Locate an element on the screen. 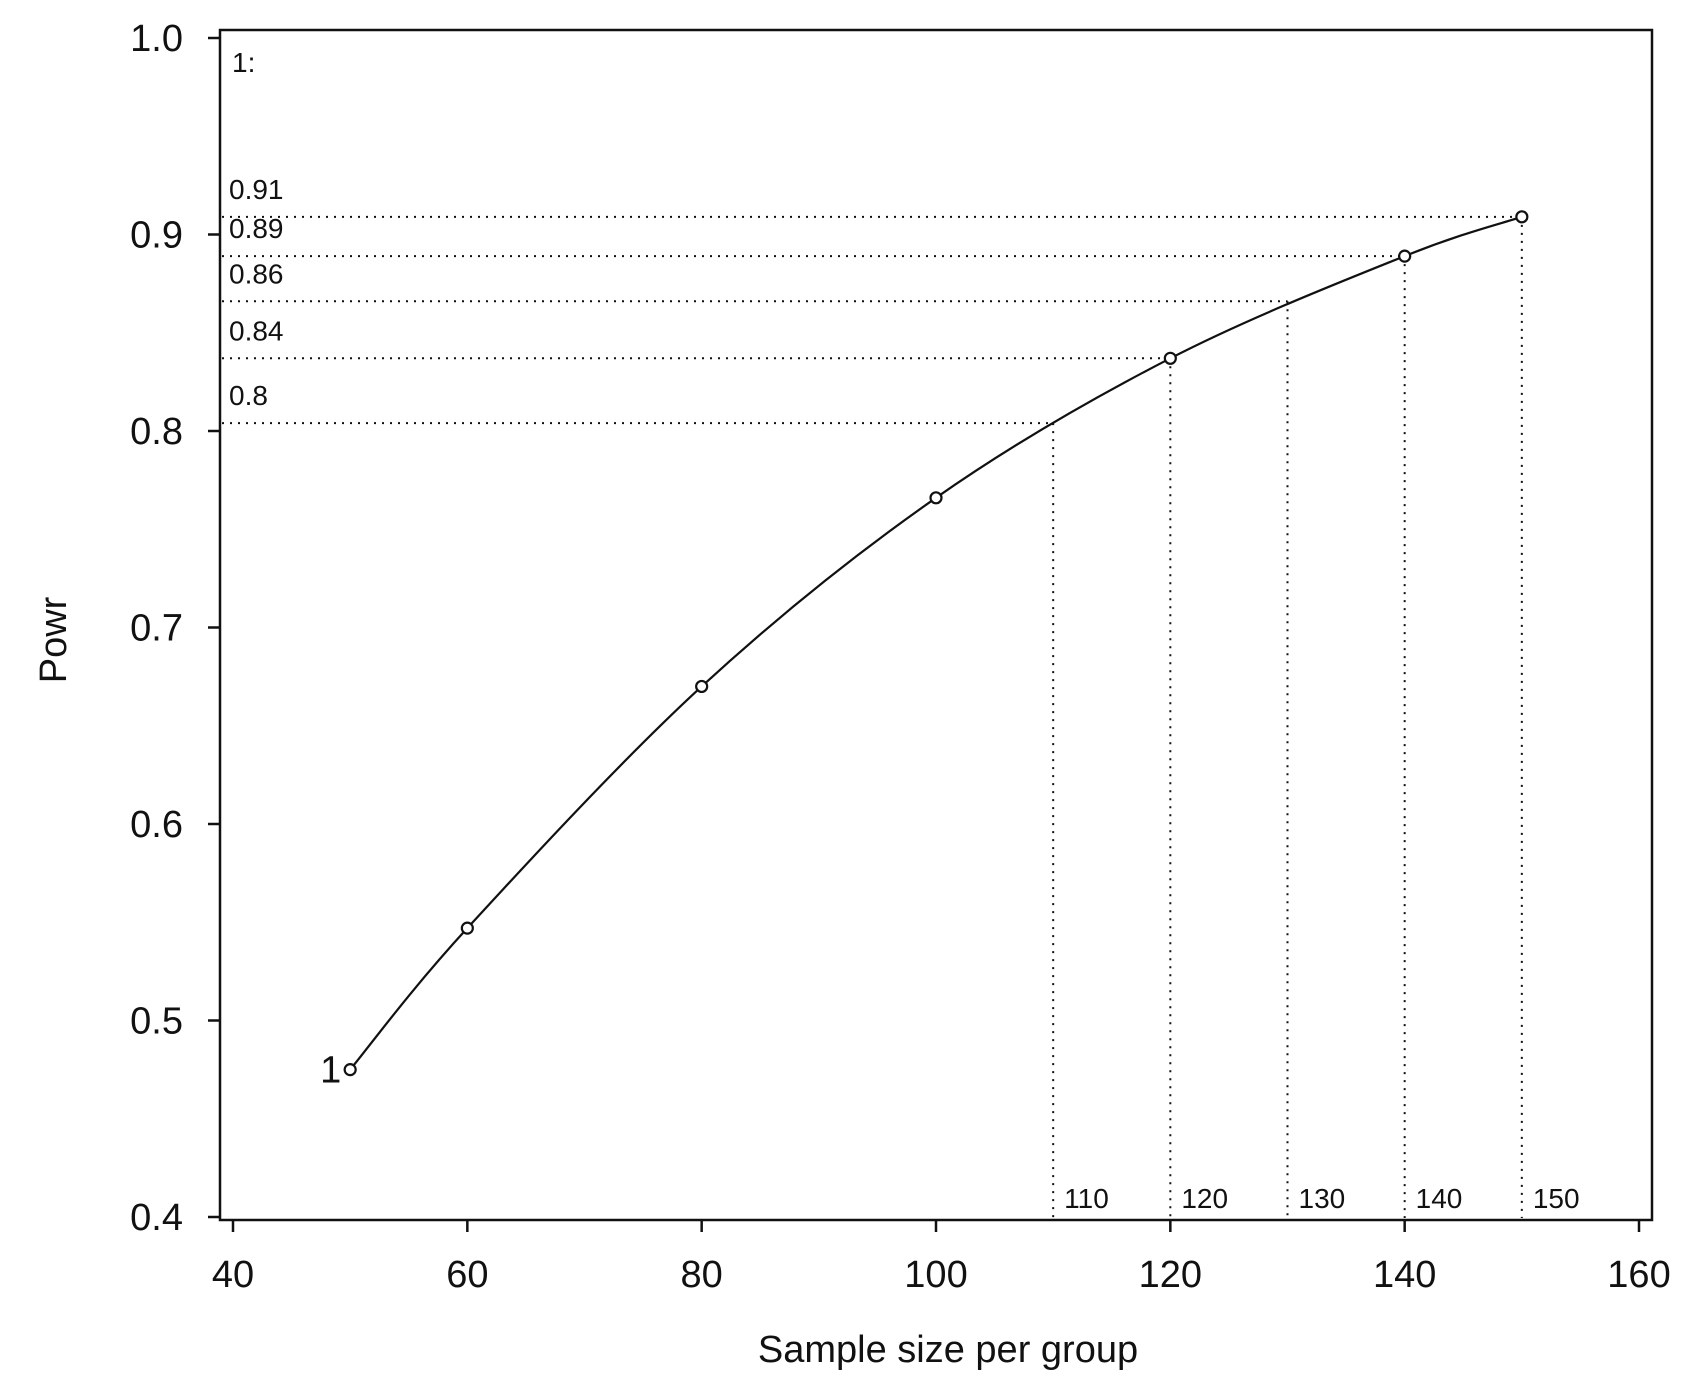  y-tick-label: 0.4 is located at coordinates (156, 1218).